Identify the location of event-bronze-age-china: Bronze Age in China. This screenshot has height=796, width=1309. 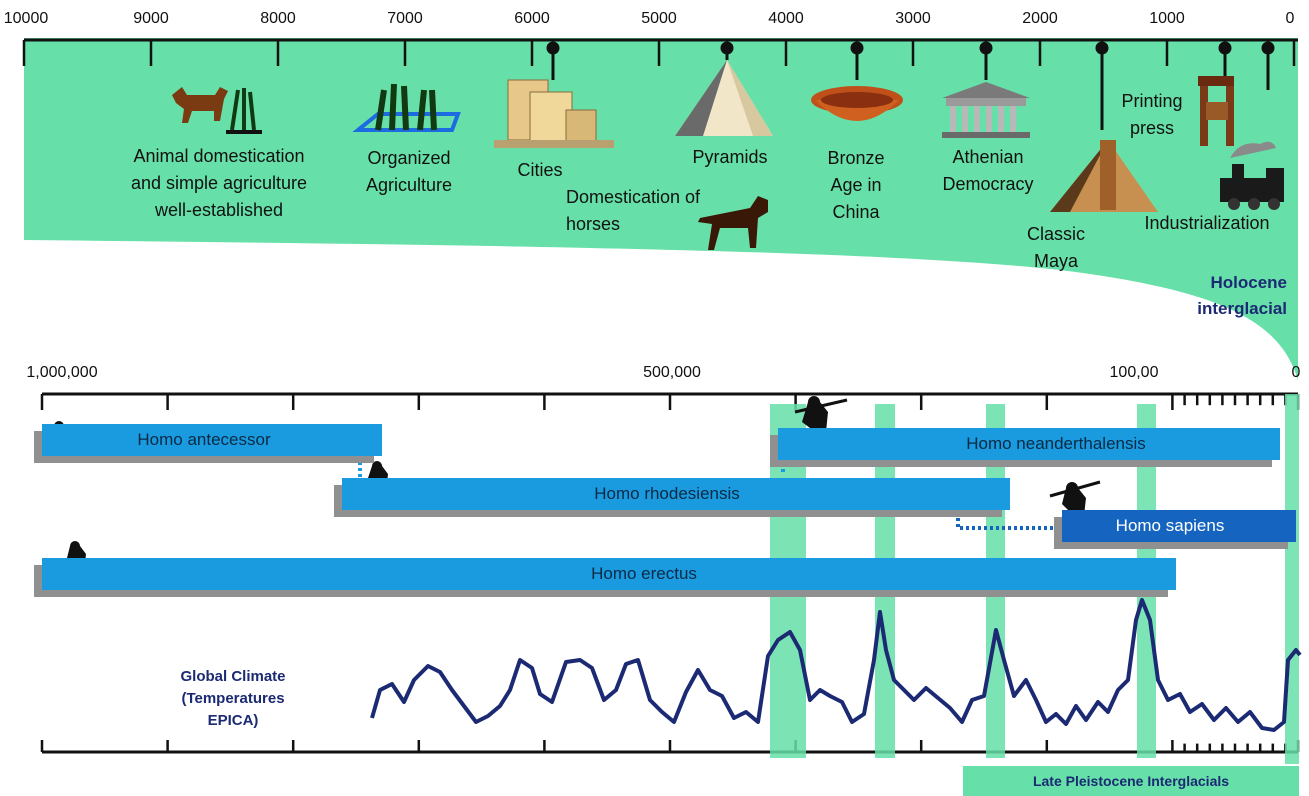
(856, 185).